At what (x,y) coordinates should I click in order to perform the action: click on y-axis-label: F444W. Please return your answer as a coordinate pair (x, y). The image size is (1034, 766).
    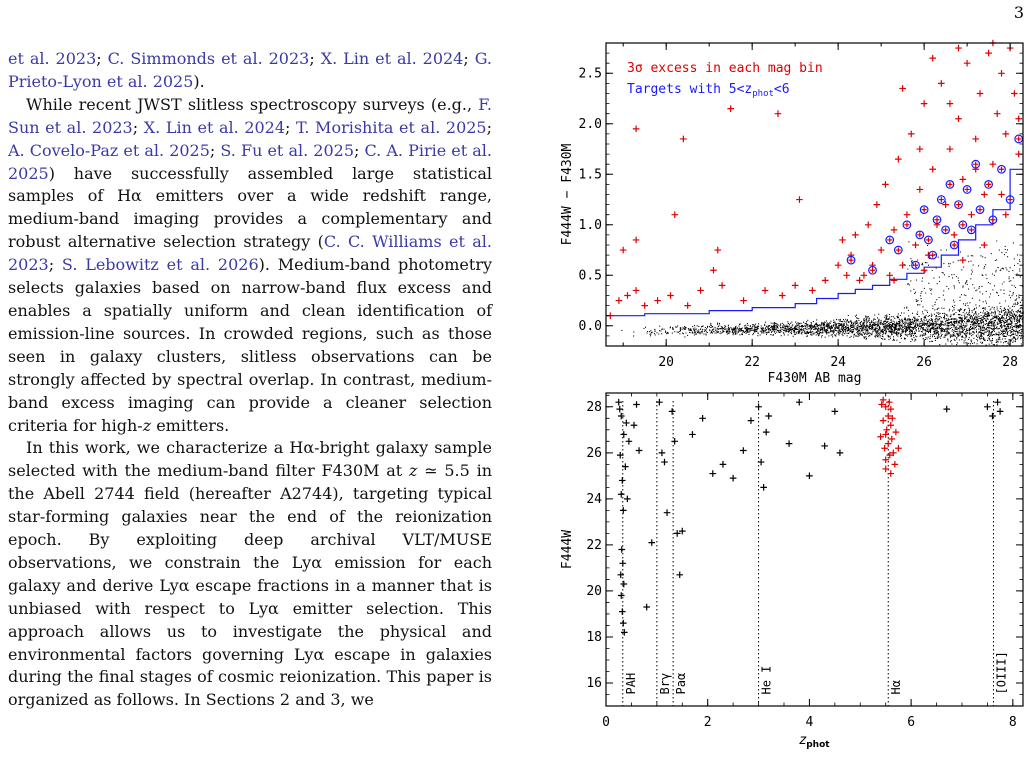
    Looking at the image, I should click on (567, 549).